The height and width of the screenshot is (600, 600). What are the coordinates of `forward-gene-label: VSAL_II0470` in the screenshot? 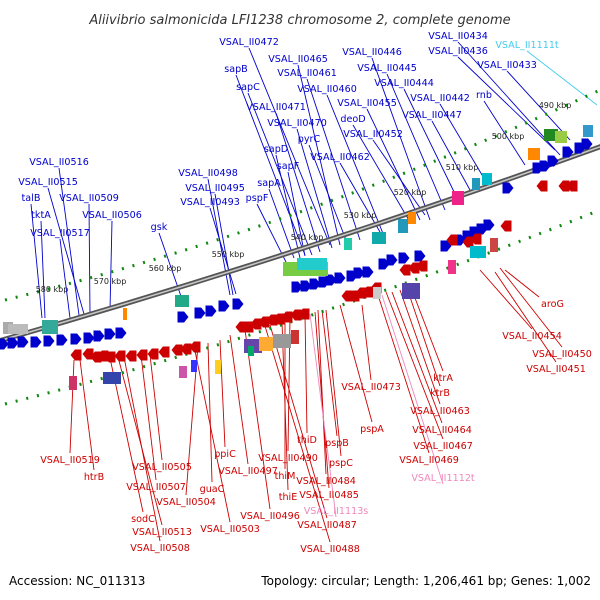 It's located at (297, 123).